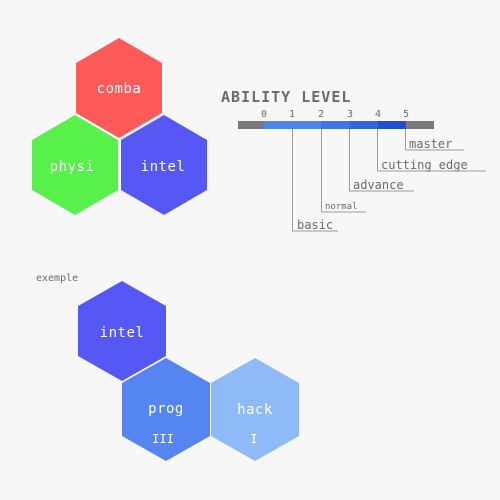 This screenshot has width=500, height=500. I want to click on hex-intel-shape, so click(164, 165).